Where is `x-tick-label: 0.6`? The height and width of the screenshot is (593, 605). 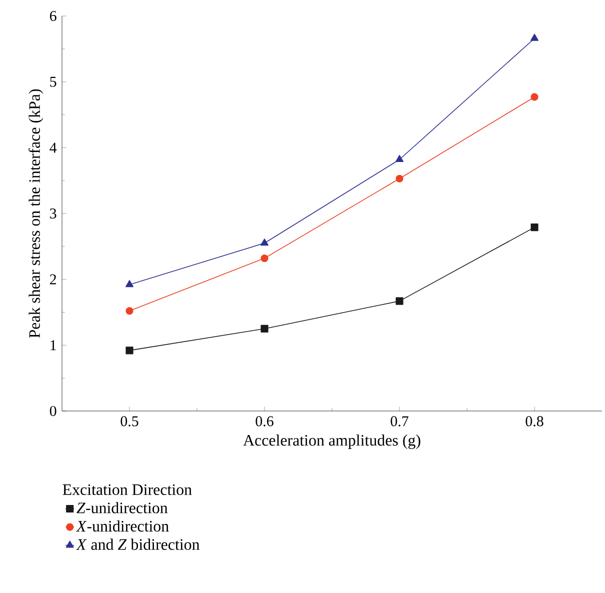
x-tick-label: 0.6 is located at coordinates (265, 421).